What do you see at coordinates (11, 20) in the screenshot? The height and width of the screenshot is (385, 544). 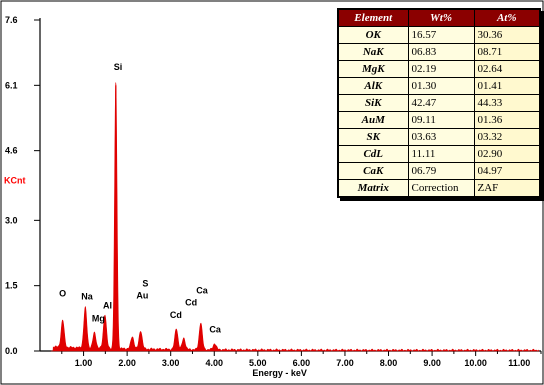 I see `y-tick-label: 7.6` at bounding box center [11, 20].